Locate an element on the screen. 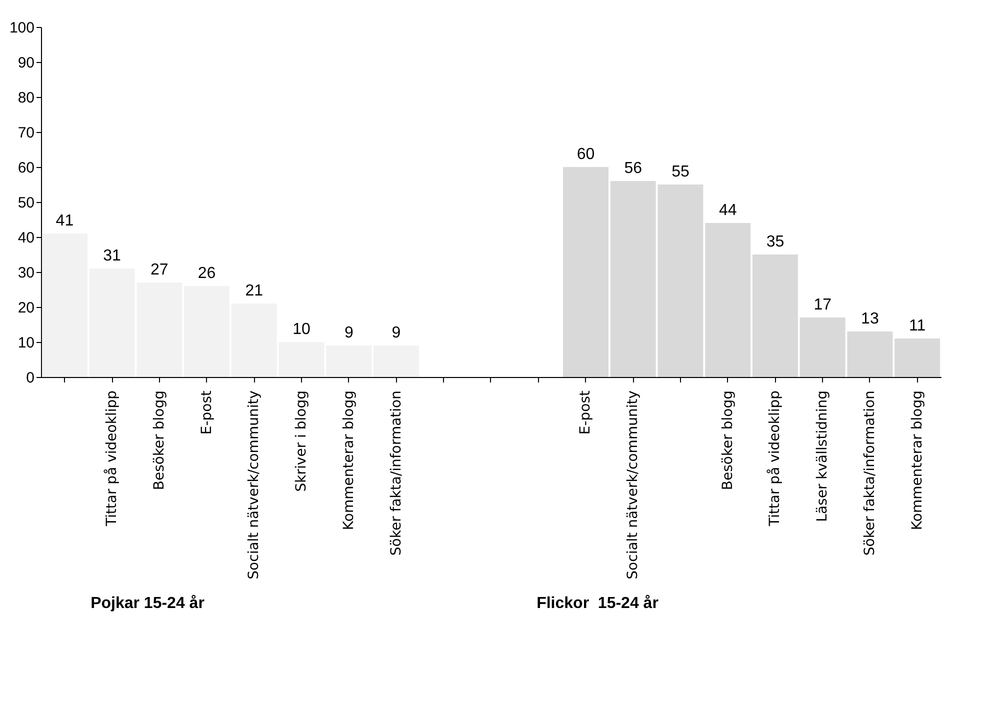 Image resolution: width=981 pixels, height=716 pixels. data-label: 44 is located at coordinates (727, 210).